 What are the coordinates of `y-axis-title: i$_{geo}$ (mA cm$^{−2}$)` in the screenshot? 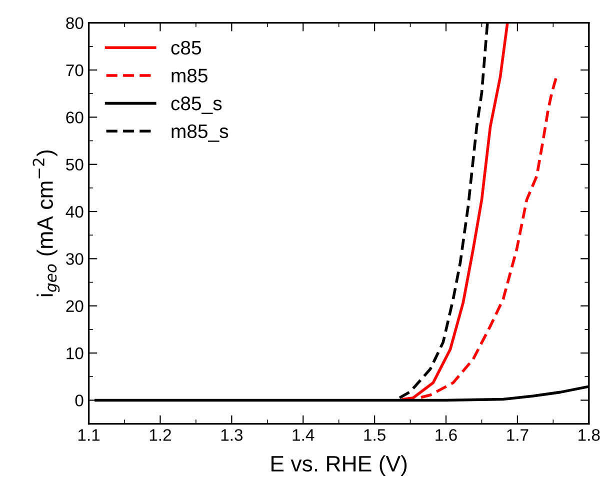 It's located at (46, 223).